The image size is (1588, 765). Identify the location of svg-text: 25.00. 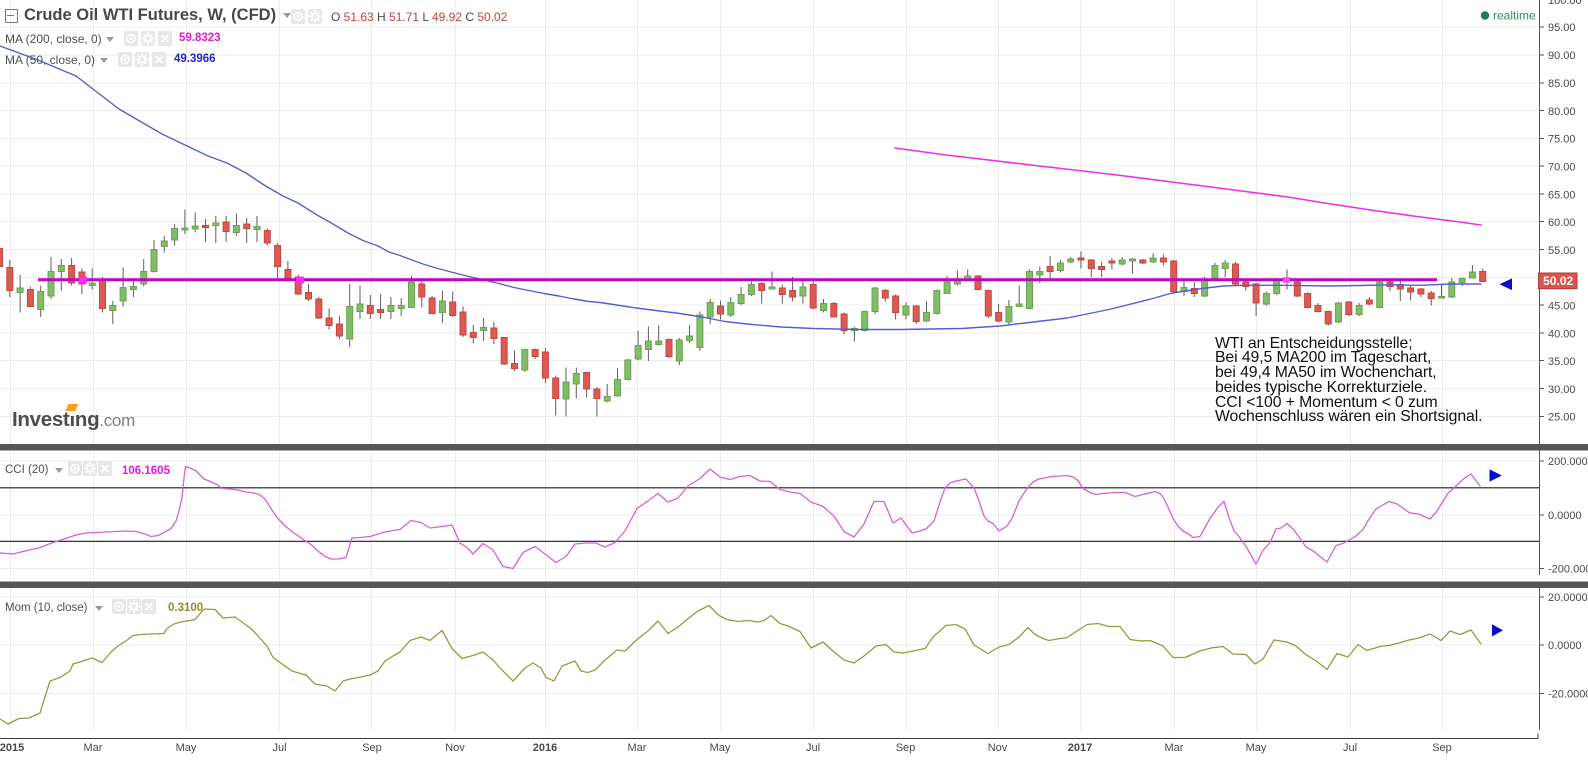
(1562, 418).